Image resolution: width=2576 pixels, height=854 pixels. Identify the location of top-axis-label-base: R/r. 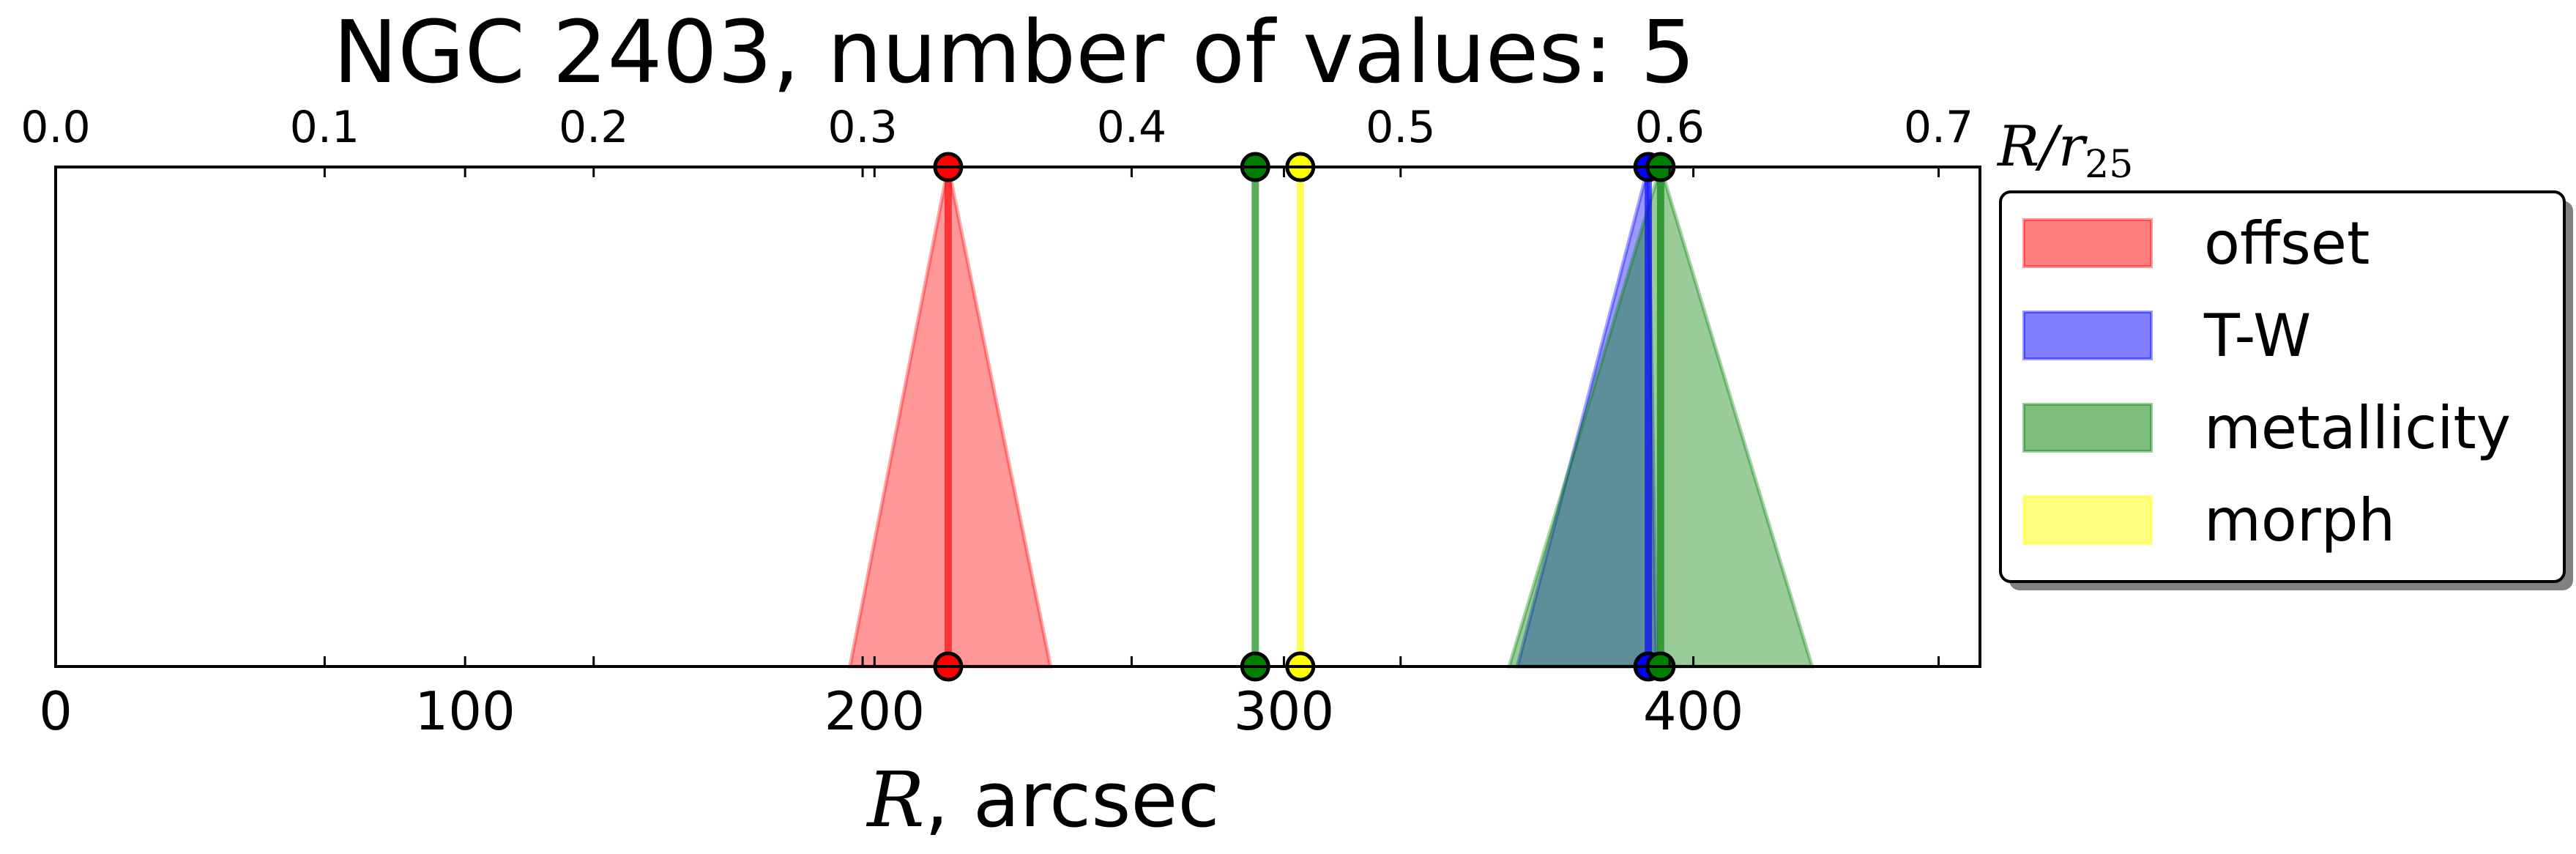
(2042, 146).